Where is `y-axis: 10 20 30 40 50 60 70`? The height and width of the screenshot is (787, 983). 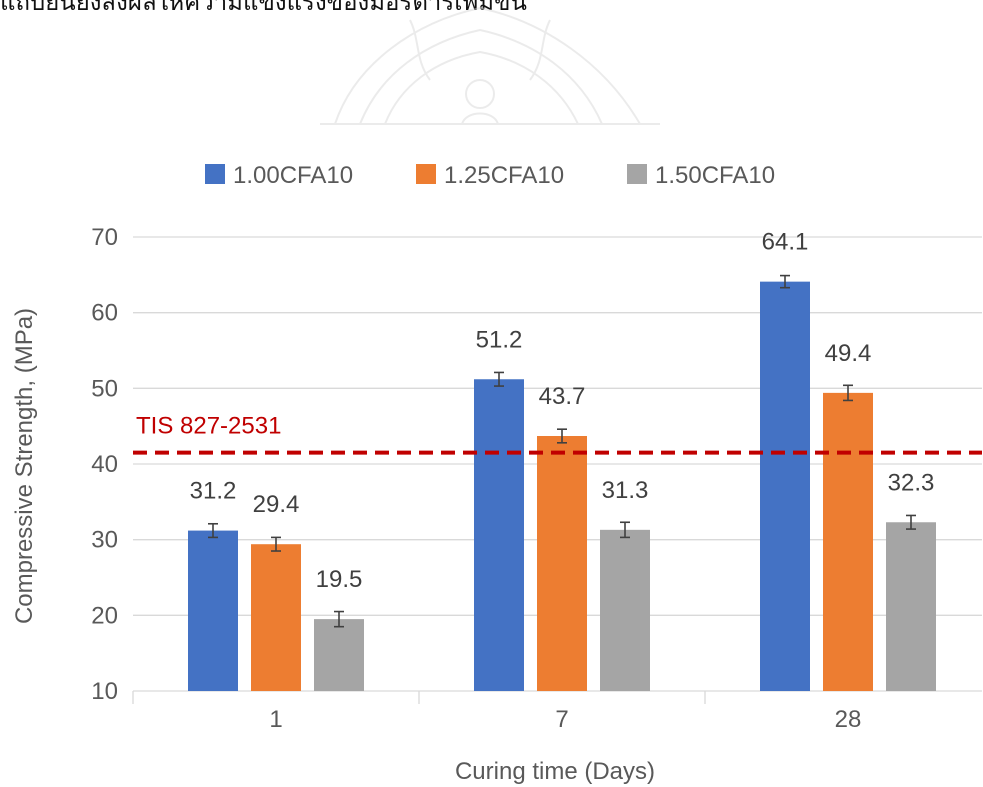 y-axis: 10 20 30 40 50 60 70 is located at coordinates (104, 464).